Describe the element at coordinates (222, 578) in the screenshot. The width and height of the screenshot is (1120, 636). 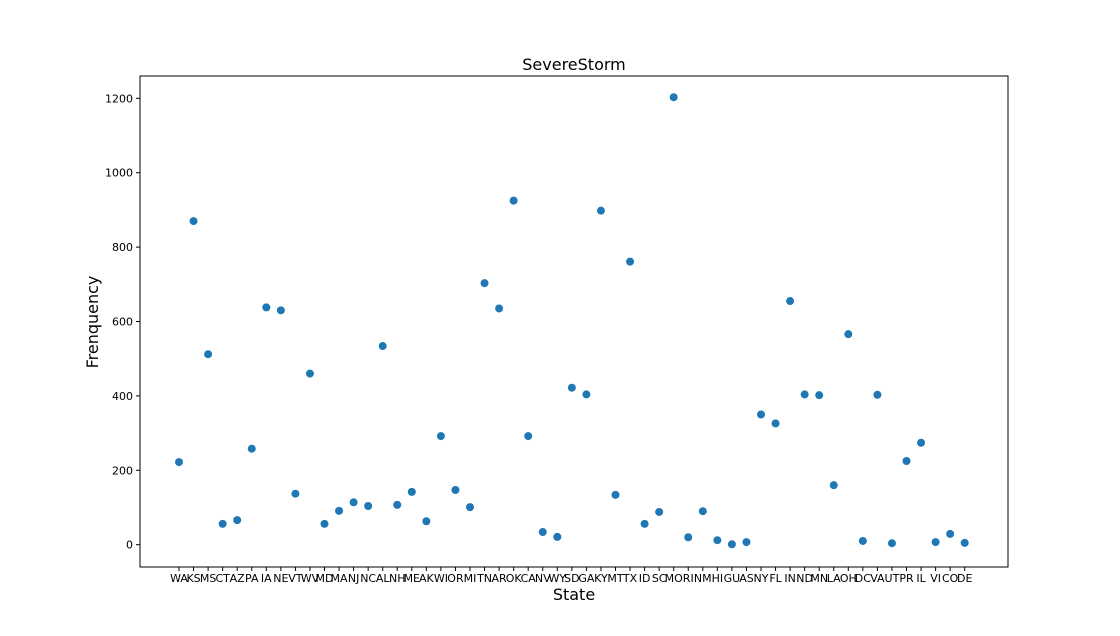
I see `x-tick-label: CT` at that location.